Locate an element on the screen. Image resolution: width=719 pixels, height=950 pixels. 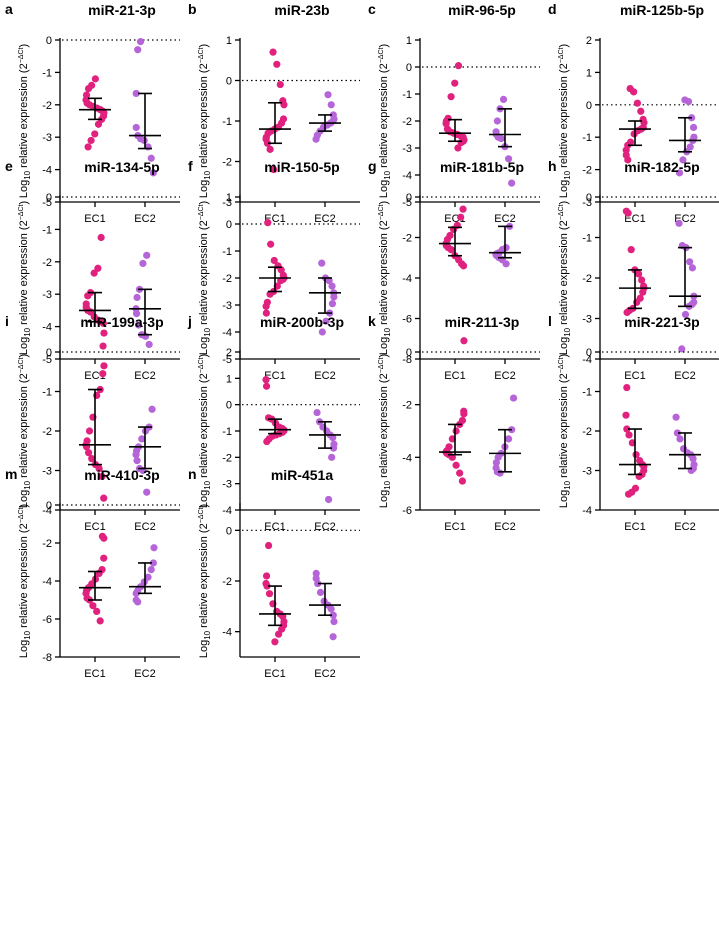
data-point-g-ec1 is located at coordinates (464, 341).